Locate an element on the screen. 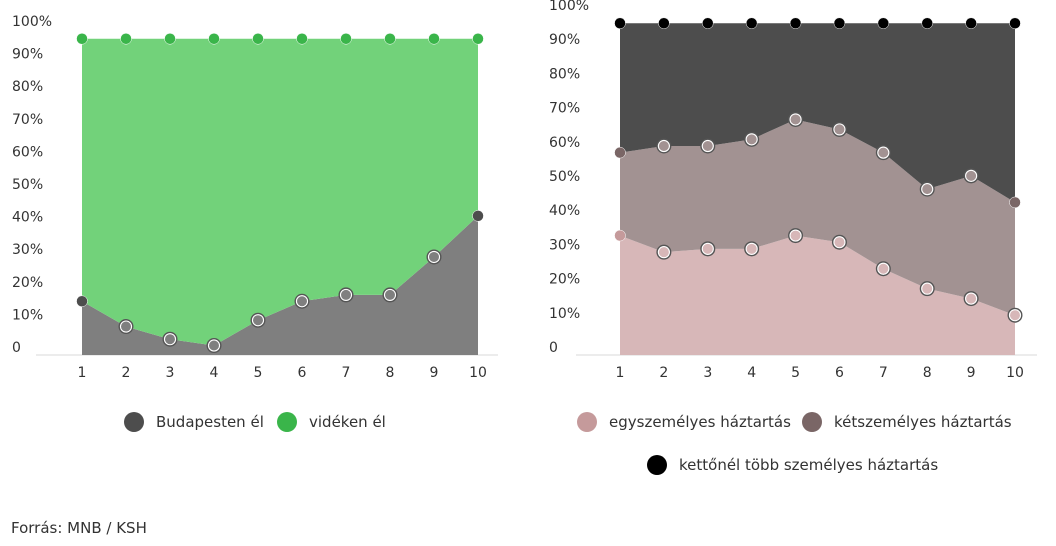 The width and height of the screenshot is (1056, 546). legend-label: kettőnél több személyes háztartás is located at coordinates (808, 465).